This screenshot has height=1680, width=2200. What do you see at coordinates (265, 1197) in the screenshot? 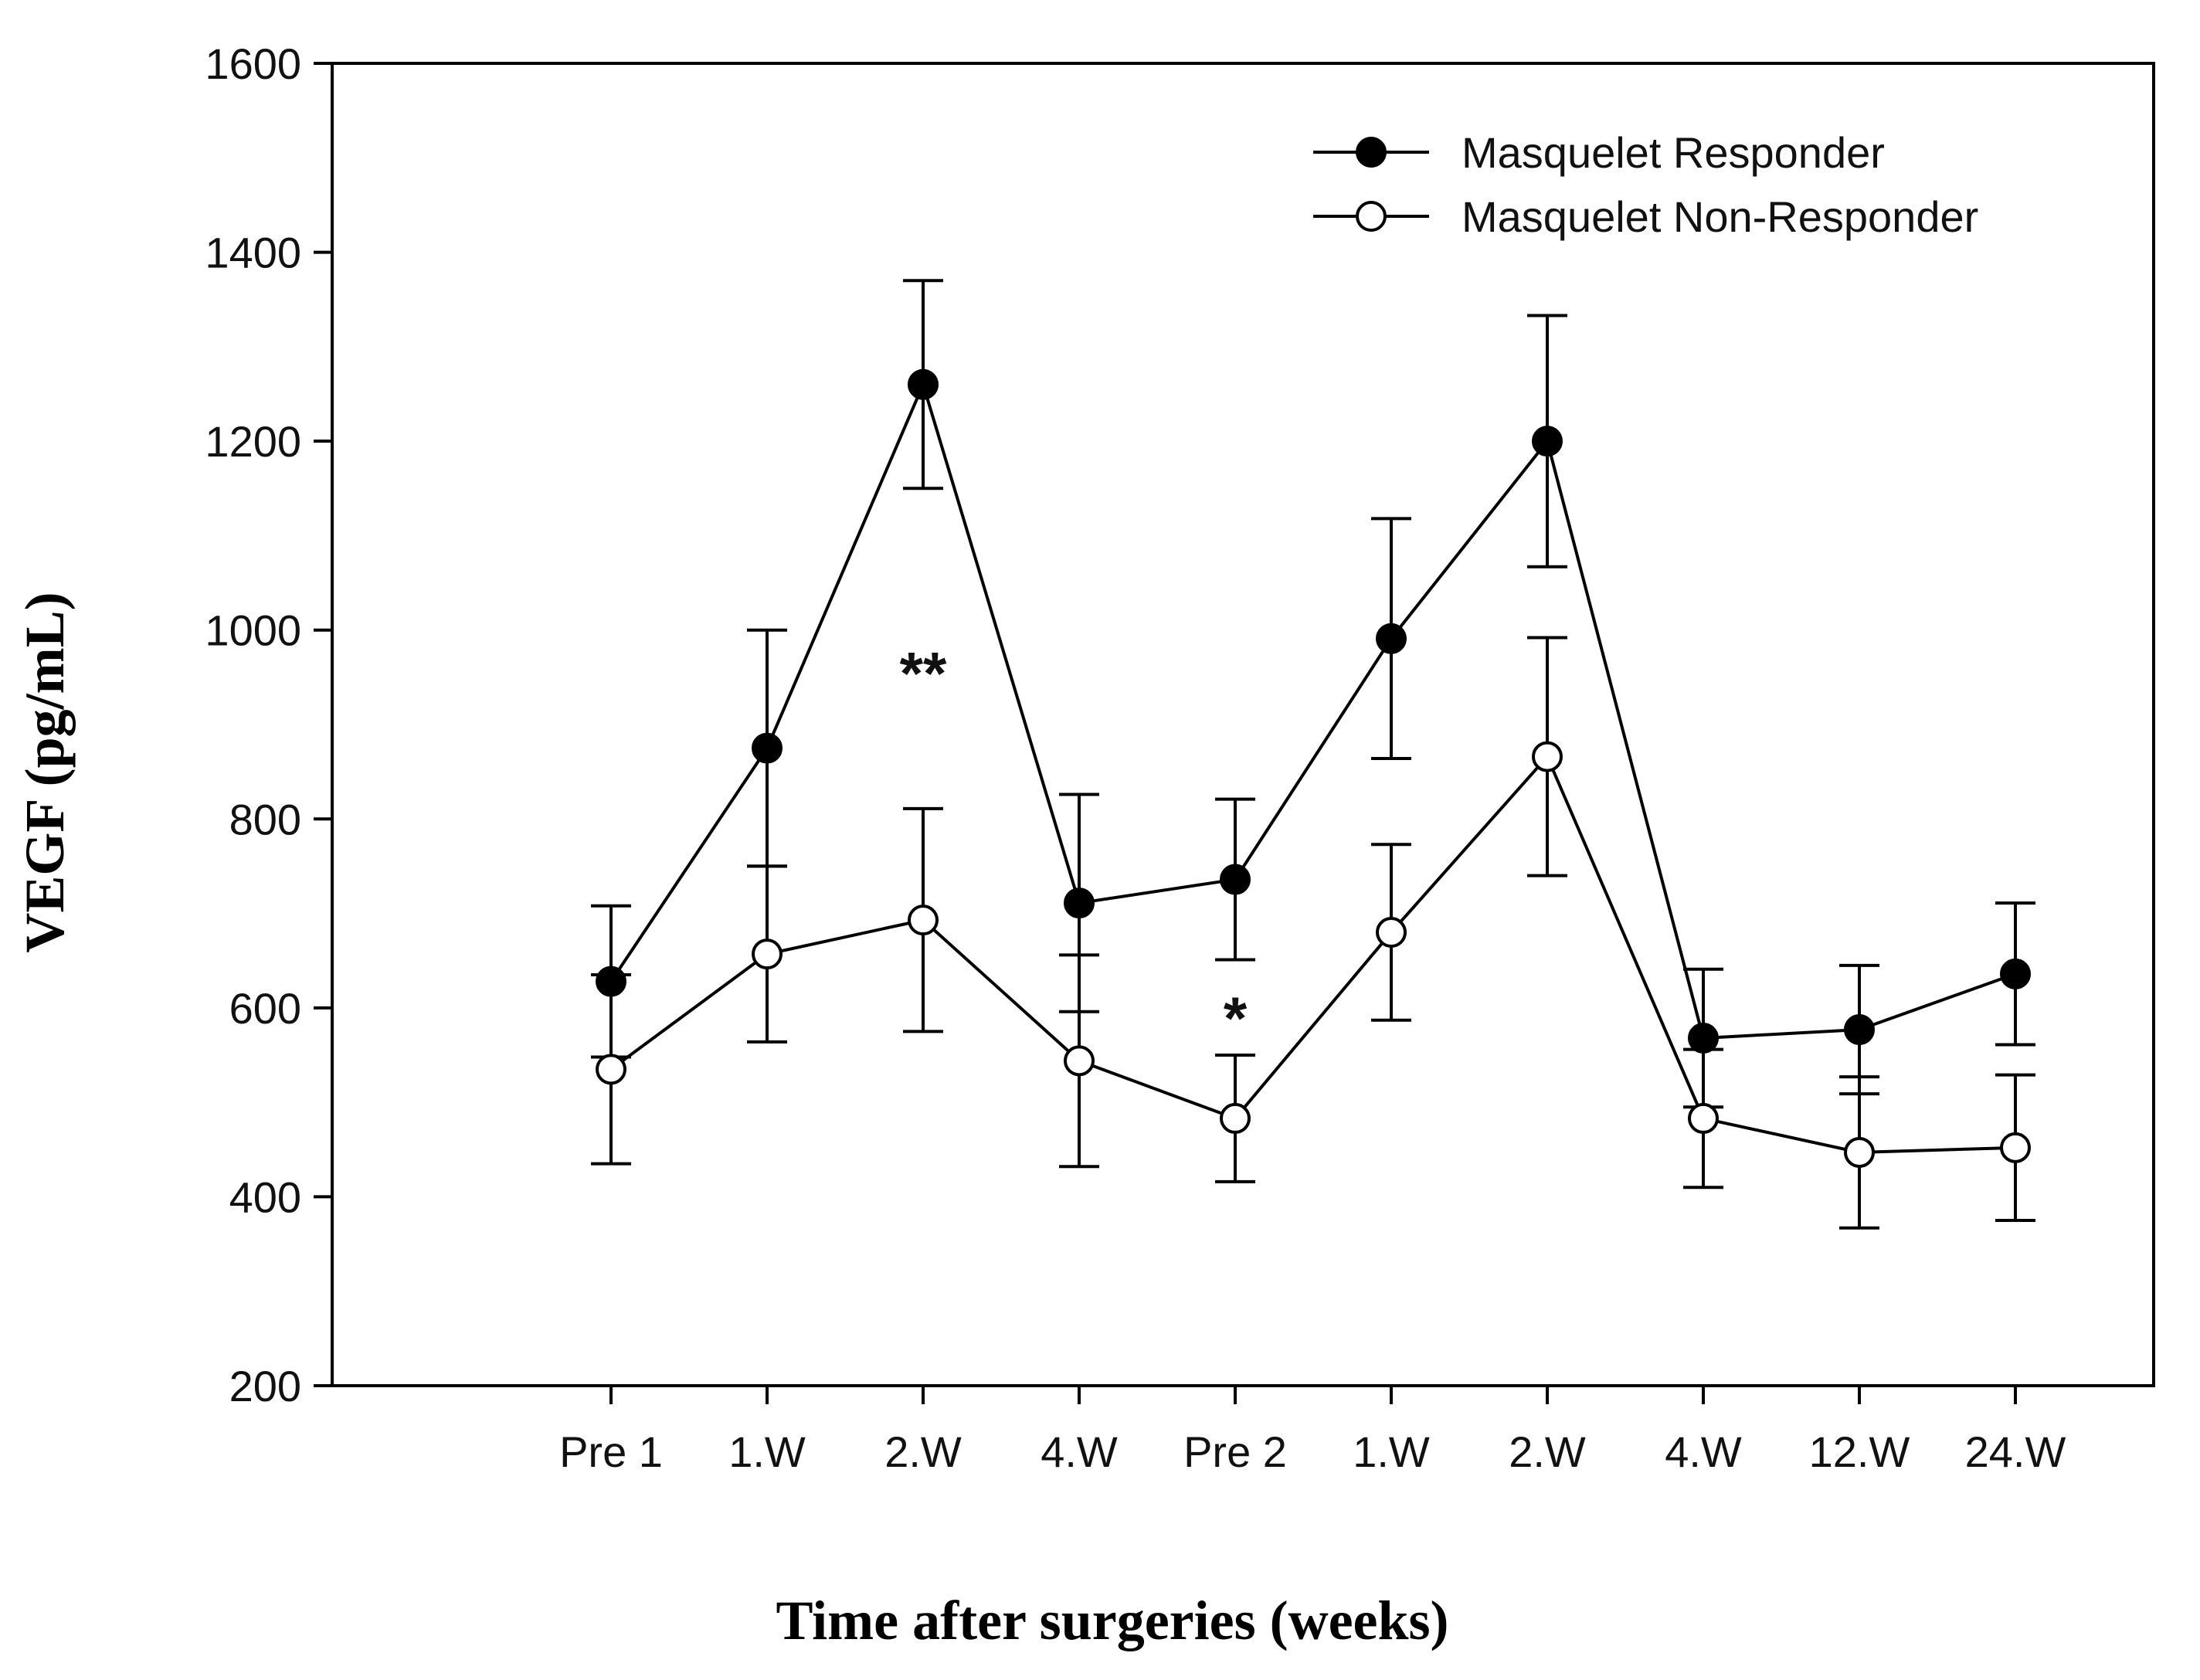
I see `y-tick-label: 400` at bounding box center [265, 1197].